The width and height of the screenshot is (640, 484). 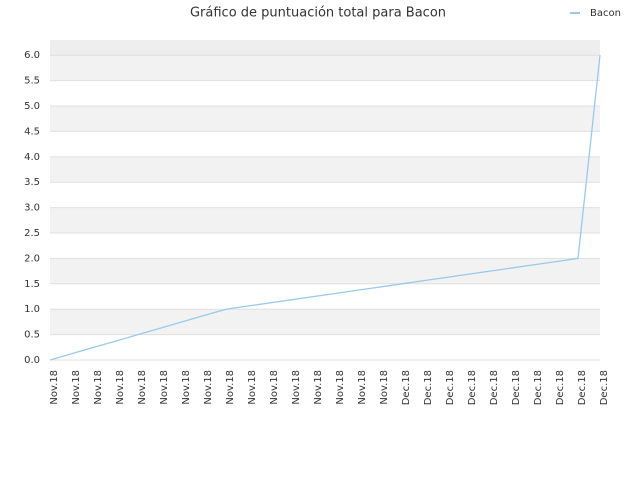 I want to click on y-tick-label: 6.0, so click(x=32, y=55).